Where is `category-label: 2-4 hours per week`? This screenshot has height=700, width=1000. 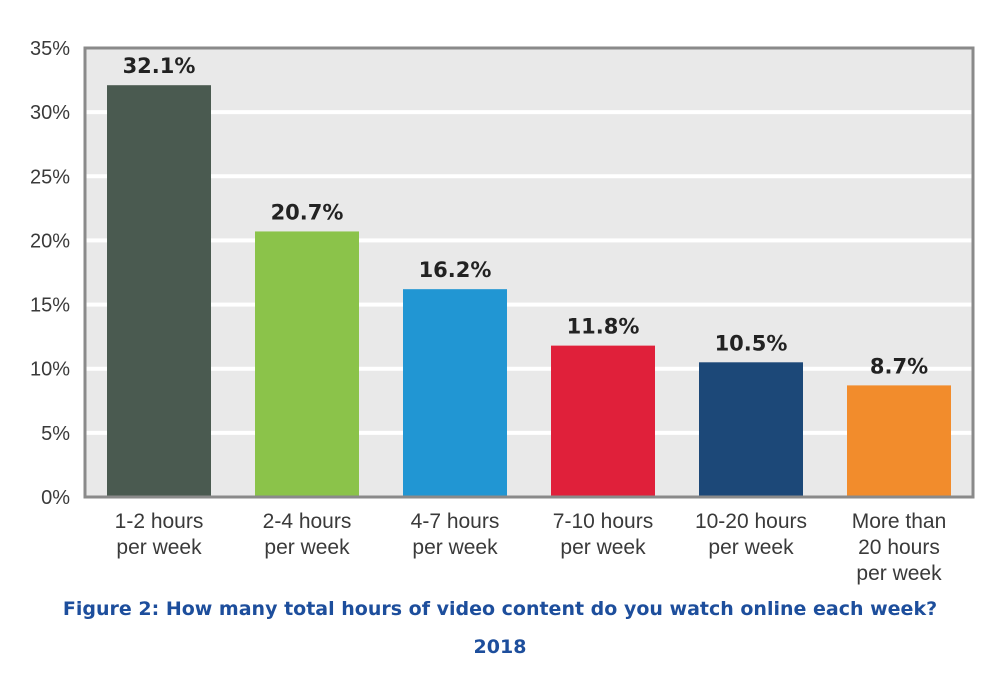
category-label: 2-4 hours per week is located at coordinates (307, 534).